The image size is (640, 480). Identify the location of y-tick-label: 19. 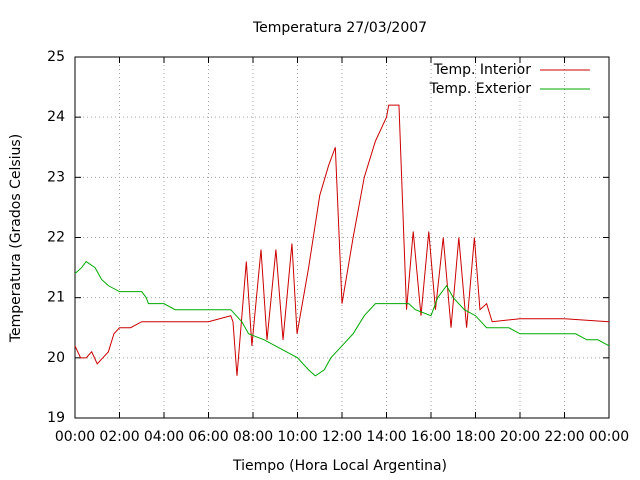
(56, 418).